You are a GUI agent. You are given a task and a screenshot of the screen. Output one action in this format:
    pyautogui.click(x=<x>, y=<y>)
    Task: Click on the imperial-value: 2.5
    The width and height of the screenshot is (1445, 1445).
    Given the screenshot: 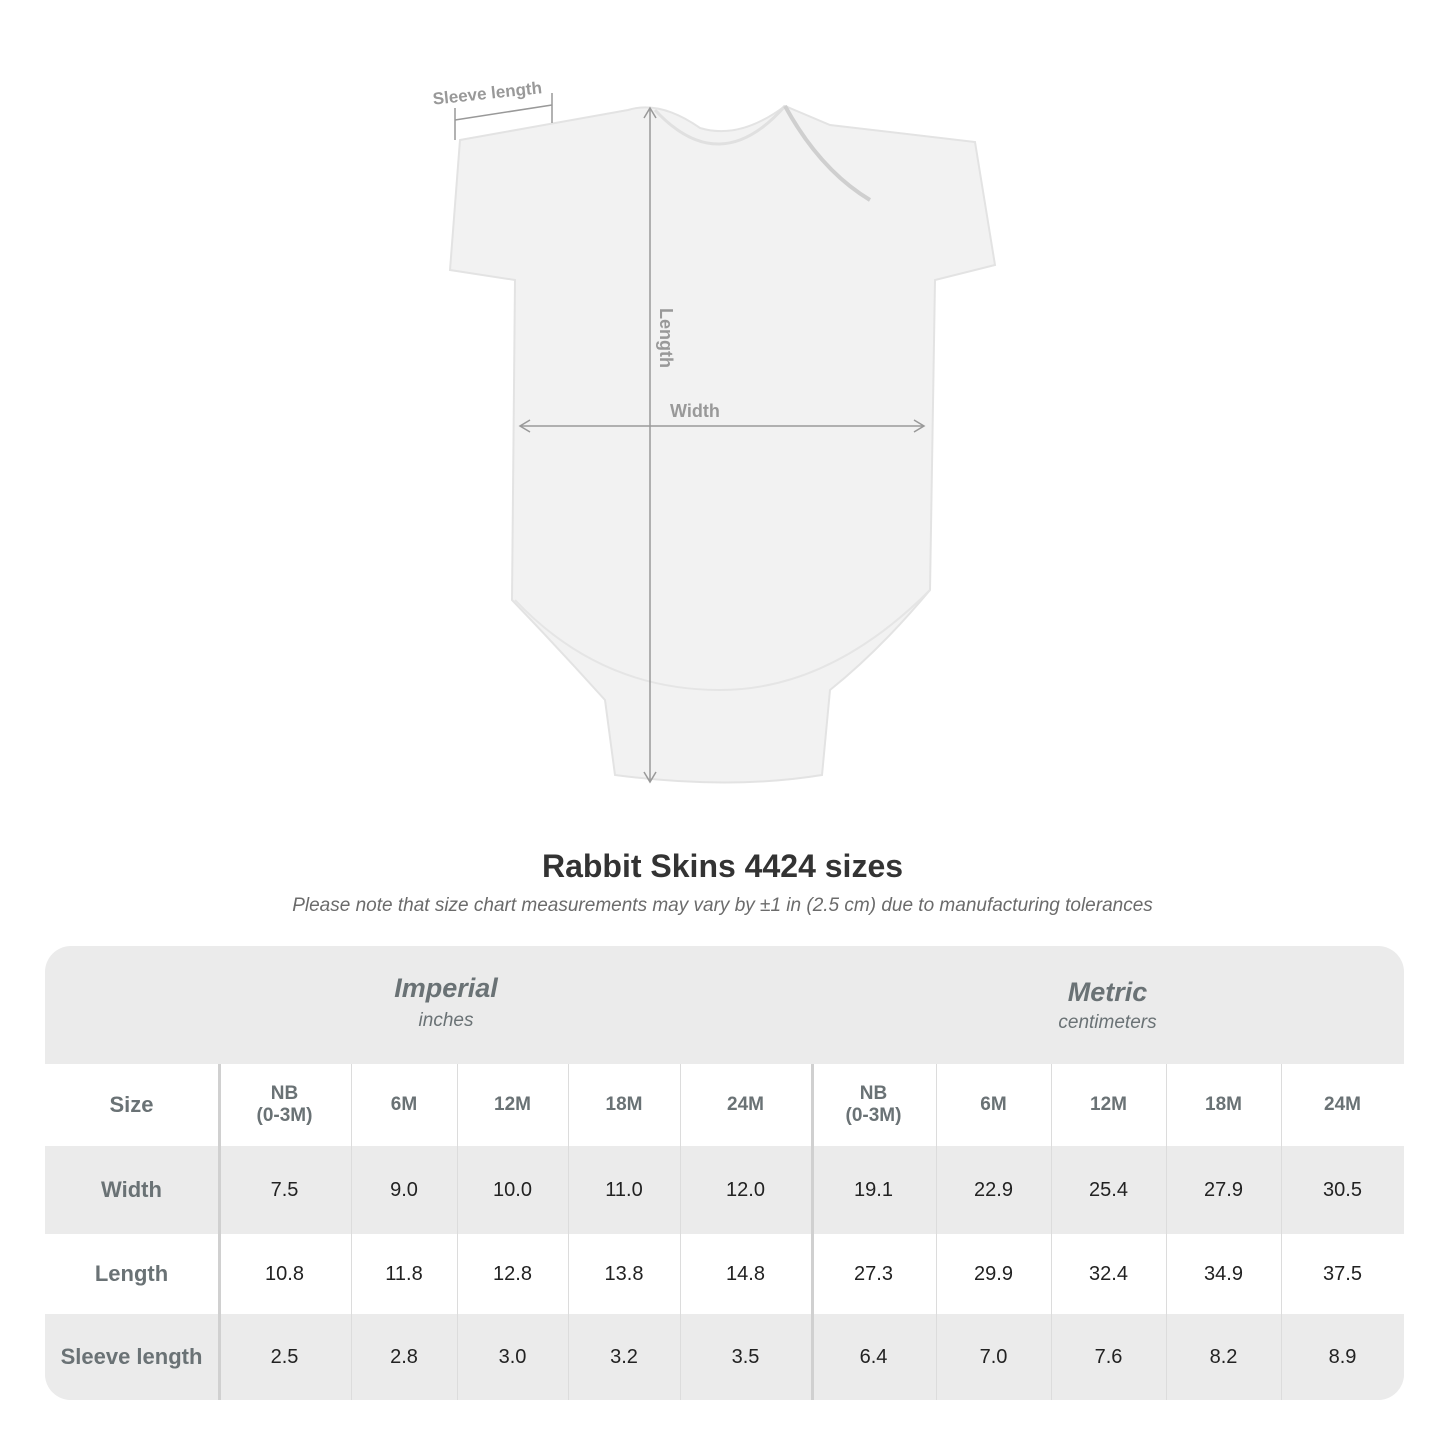 What is the action you would take?
    pyautogui.click(x=284, y=1356)
    